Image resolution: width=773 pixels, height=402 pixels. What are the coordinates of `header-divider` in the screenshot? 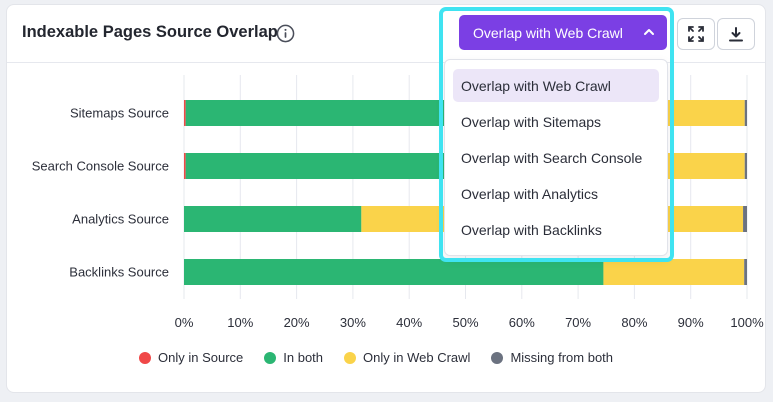 It's located at (386, 62).